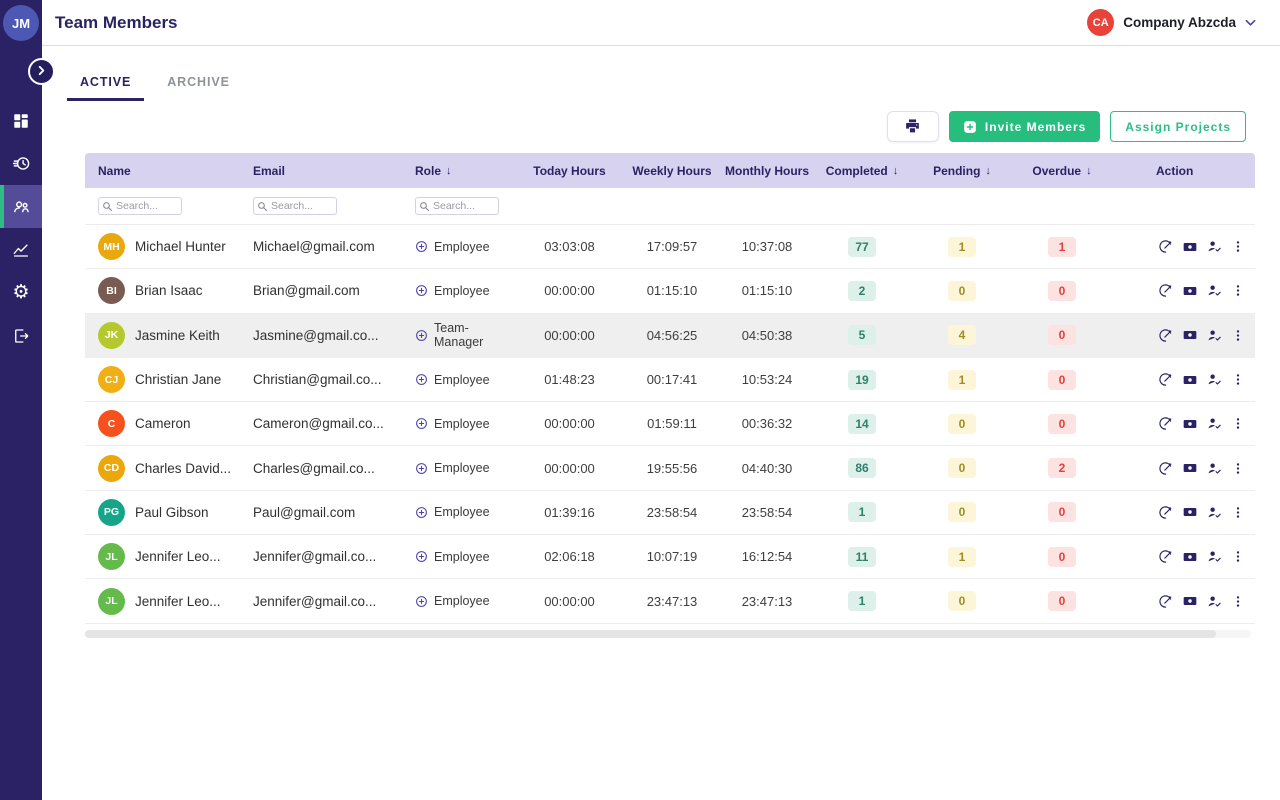 This screenshot has width=1280, height=800. Describe the element at coordinates (1171, 22) in the screenshot. I see `company-switcher: CA Company Abzcda` at that location.